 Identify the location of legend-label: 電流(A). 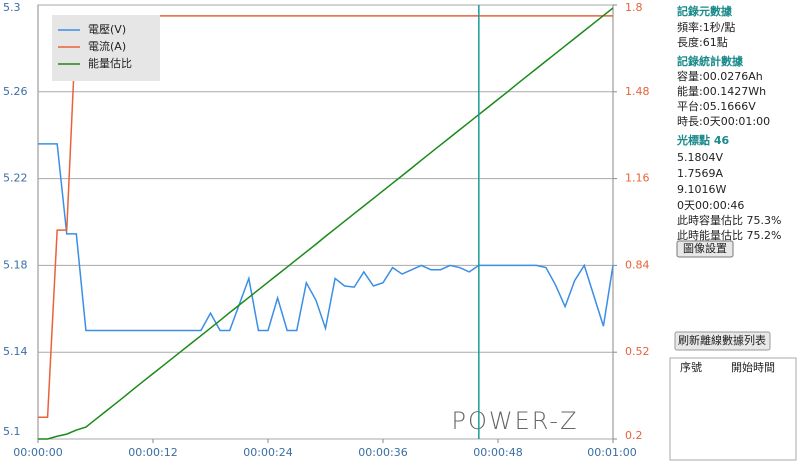
(107, 46).